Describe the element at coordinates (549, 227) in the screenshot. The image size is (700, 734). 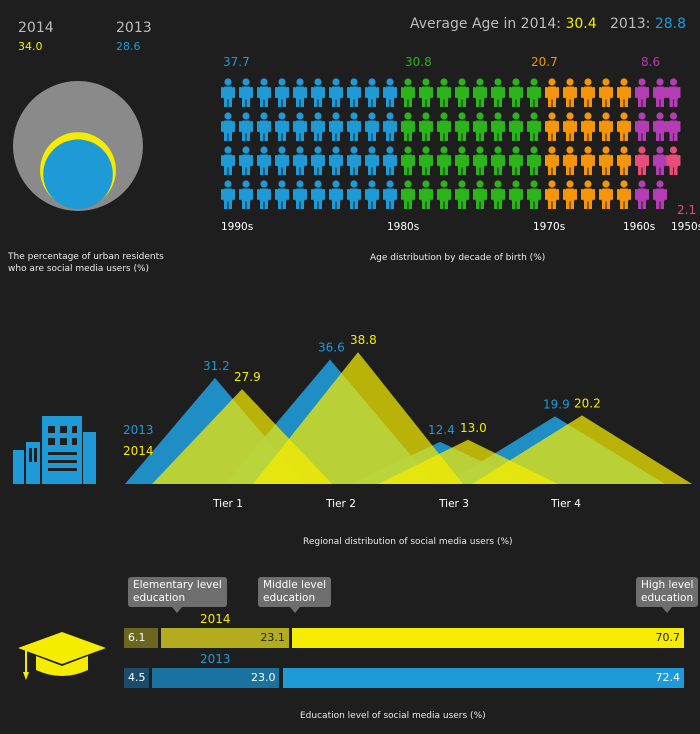
I see `decade-label: 1970s` at that location.